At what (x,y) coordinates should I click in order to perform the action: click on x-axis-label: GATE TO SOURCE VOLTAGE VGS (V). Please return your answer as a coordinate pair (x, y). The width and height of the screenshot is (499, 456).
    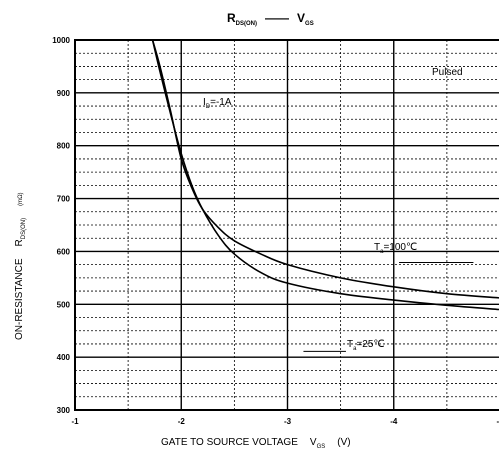
    Looking at the image, I should click on (256, 443).